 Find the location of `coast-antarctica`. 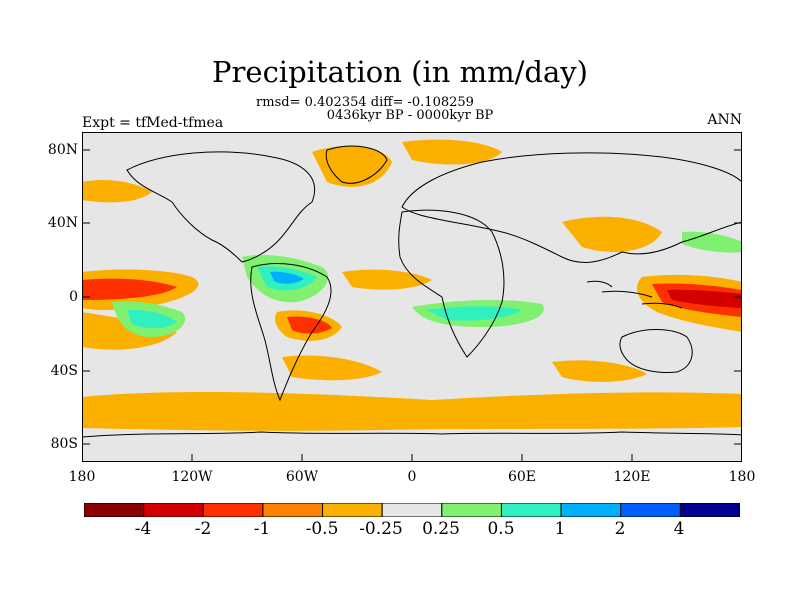

coast-antarctica is located at coordinates (412, 434).